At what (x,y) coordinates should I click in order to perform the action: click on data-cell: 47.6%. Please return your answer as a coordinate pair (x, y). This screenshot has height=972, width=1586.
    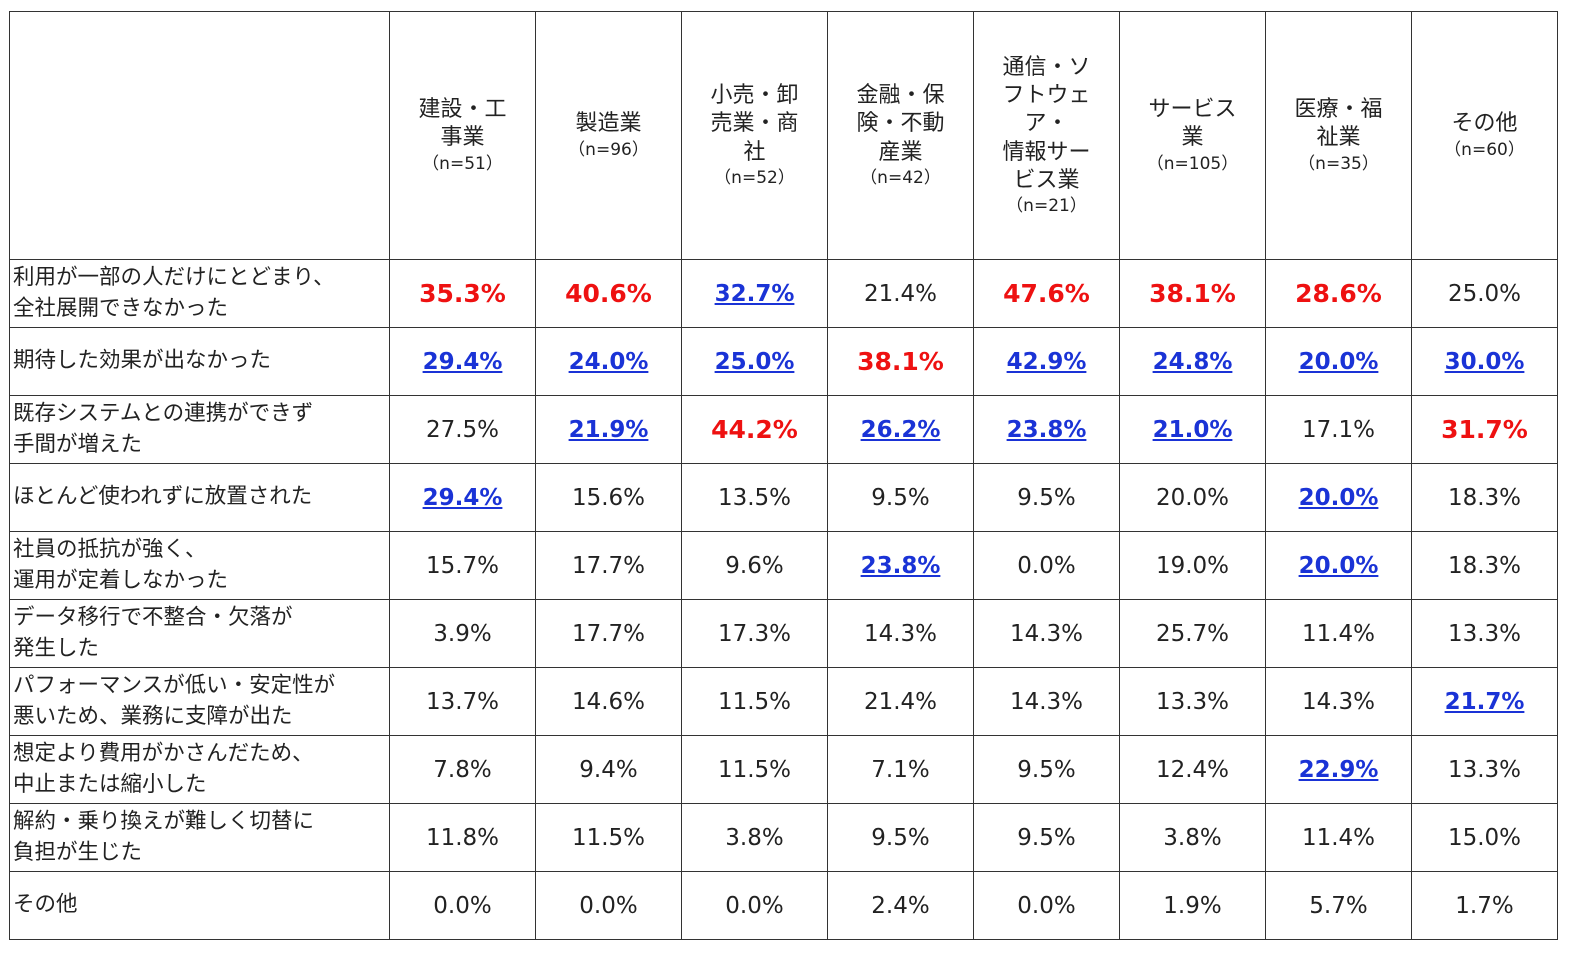
    Looking at the image, I should click on (1046, 293).